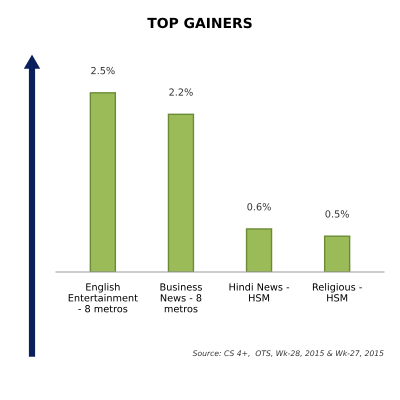 The height and width of the screenshot is (400, 400). Describe the element at coordinates (260, 292) in the screenshot. I see `x-tick-label: Hindi News - HSM` at that location.